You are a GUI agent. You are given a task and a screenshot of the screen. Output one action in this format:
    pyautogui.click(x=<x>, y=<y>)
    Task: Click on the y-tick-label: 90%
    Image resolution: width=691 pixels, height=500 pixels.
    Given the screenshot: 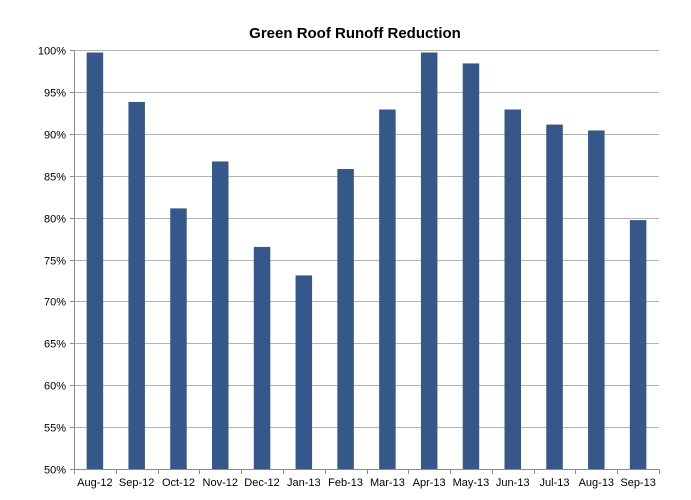 What is the action you would take?
    pyautogui.click(x=55, y=136)
    